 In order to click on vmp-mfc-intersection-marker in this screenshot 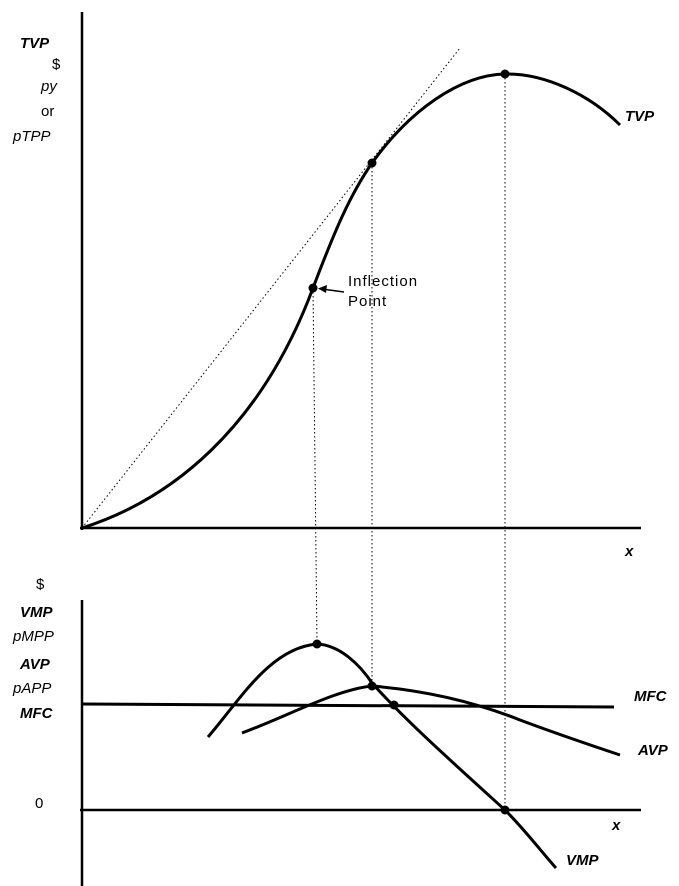, I will do `click(394, 705)`.